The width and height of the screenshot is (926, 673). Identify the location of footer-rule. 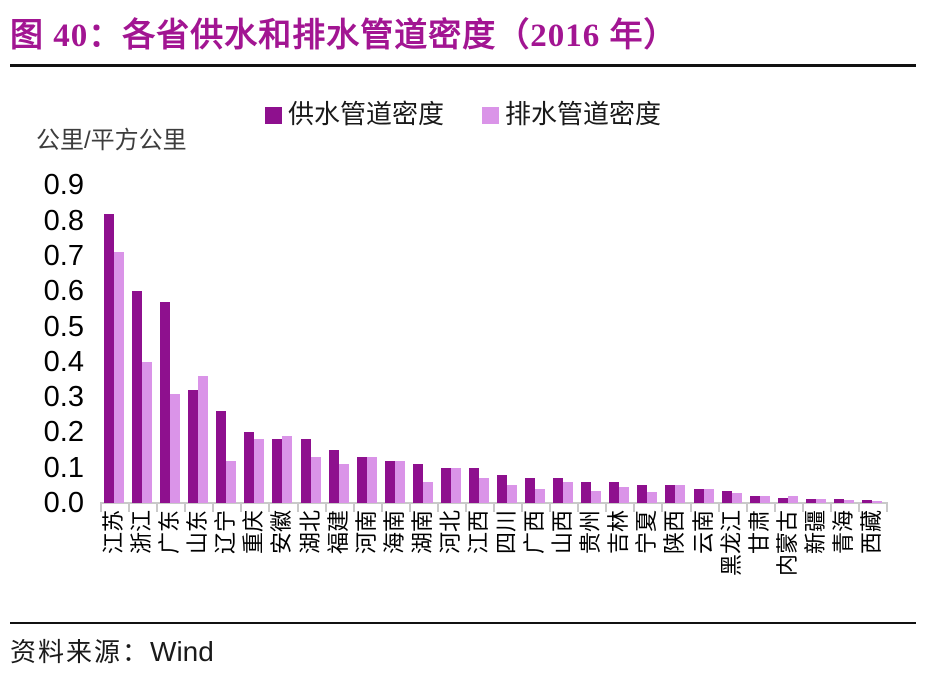
(463, 623).